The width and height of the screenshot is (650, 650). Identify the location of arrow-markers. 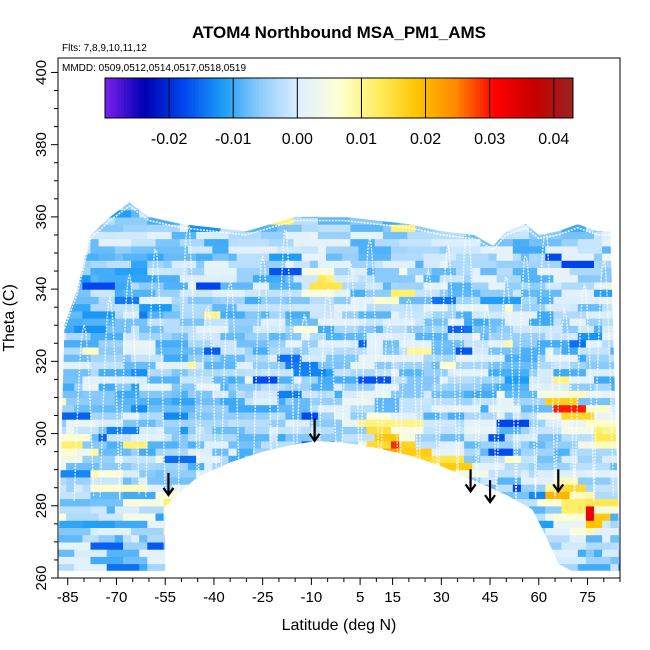
(363, 461).